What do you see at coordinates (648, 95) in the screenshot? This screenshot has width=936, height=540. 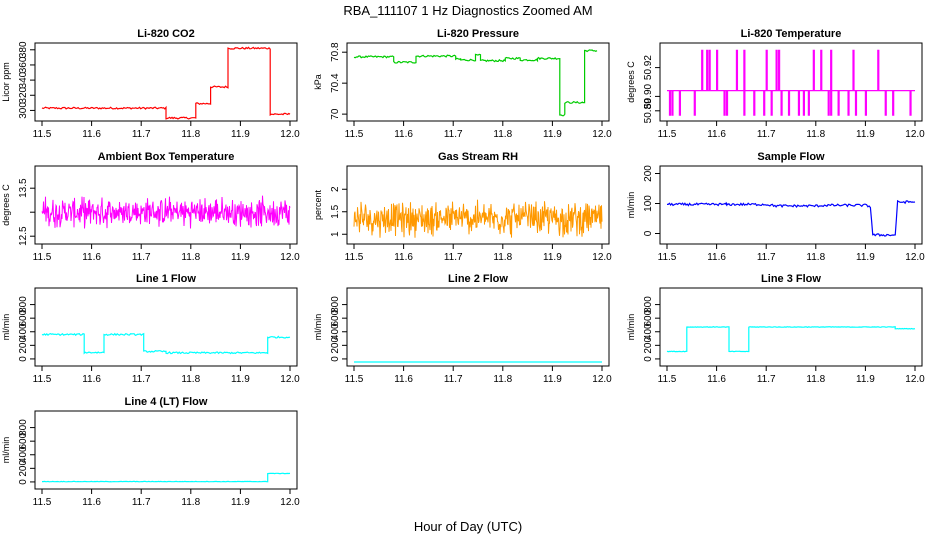 I see `y-tick-label: 50.90` at bounding box center [648, 95].